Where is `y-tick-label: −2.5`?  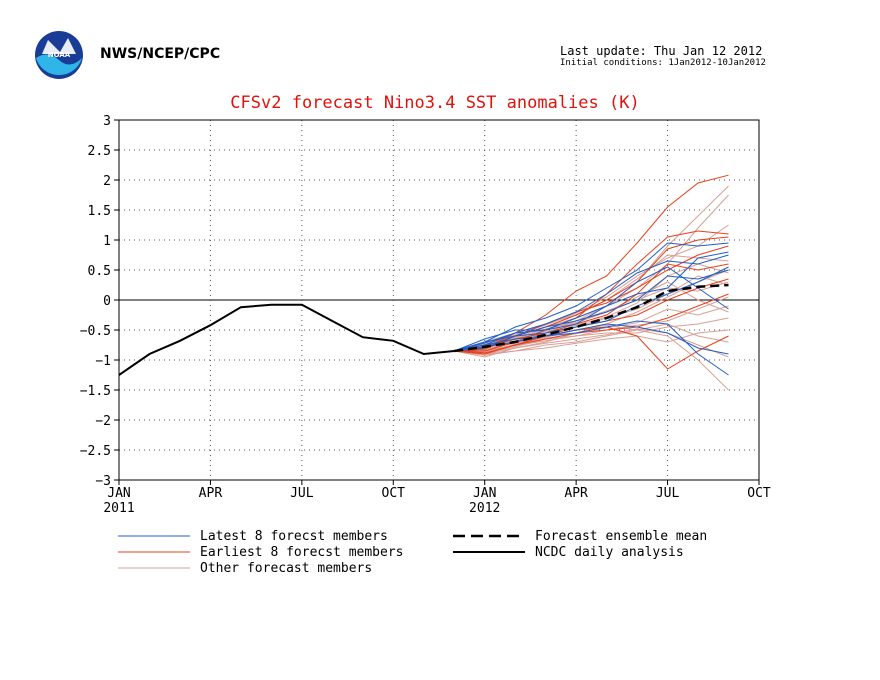 y-tick-label: −2.5 is located at coordinates (95, 451).